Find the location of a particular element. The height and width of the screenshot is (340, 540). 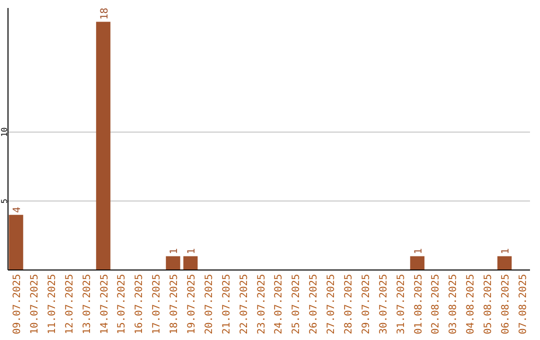

x-tick-label: 22.07.2025 is located at coordinates (244, 304).